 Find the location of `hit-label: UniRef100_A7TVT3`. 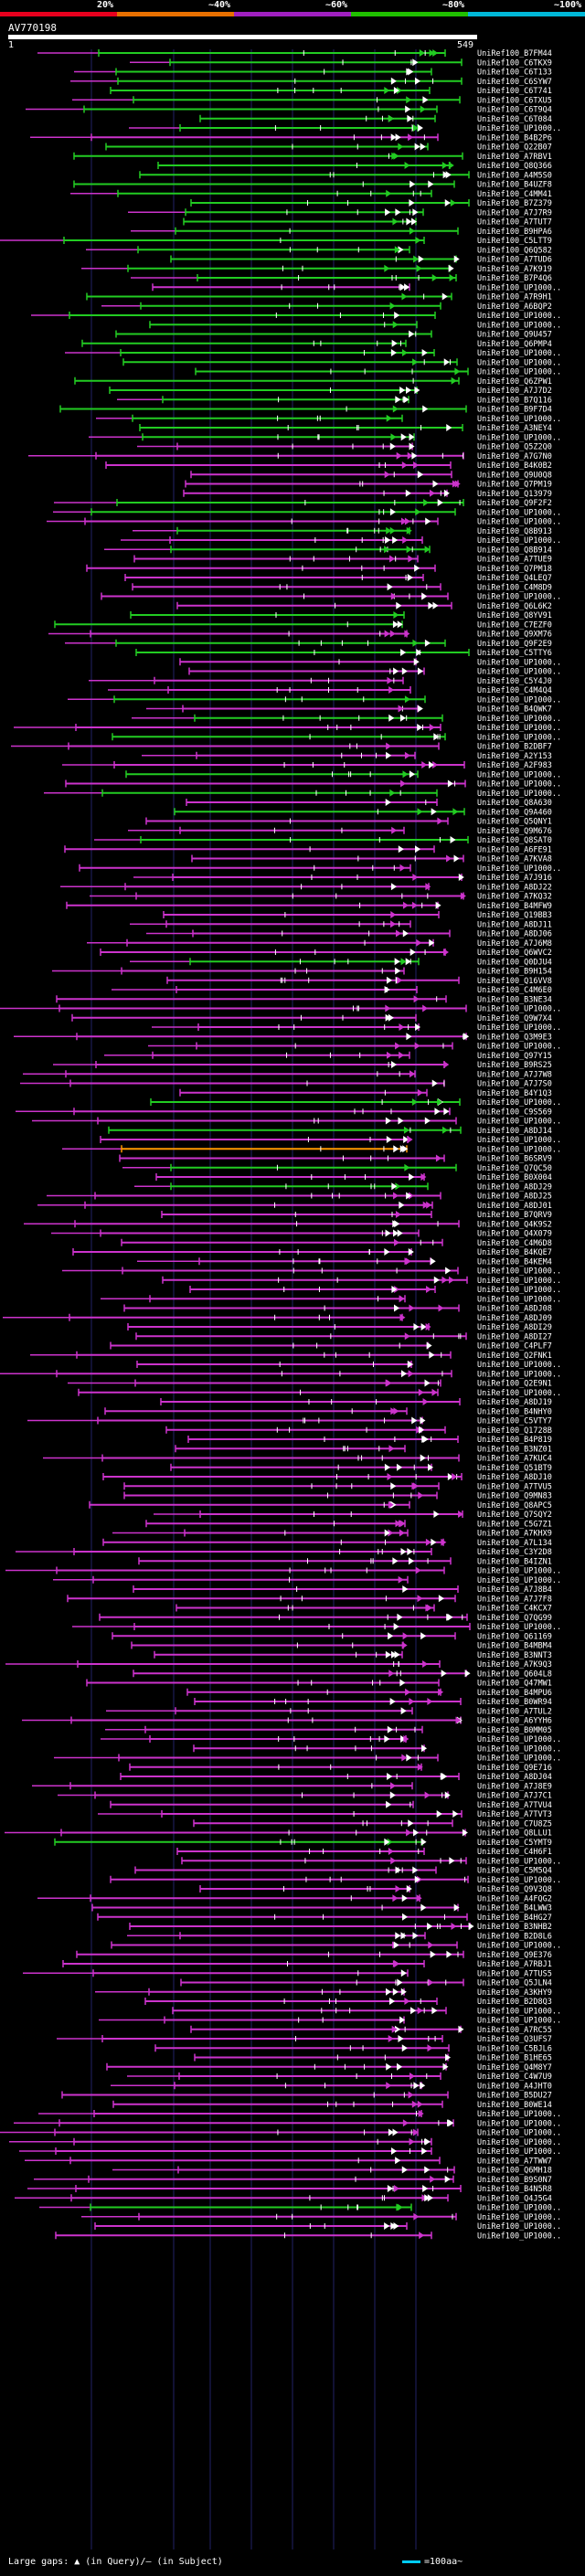

hit-label: UniRef100_A7TVT3 is located at coordinates (514, 1814).